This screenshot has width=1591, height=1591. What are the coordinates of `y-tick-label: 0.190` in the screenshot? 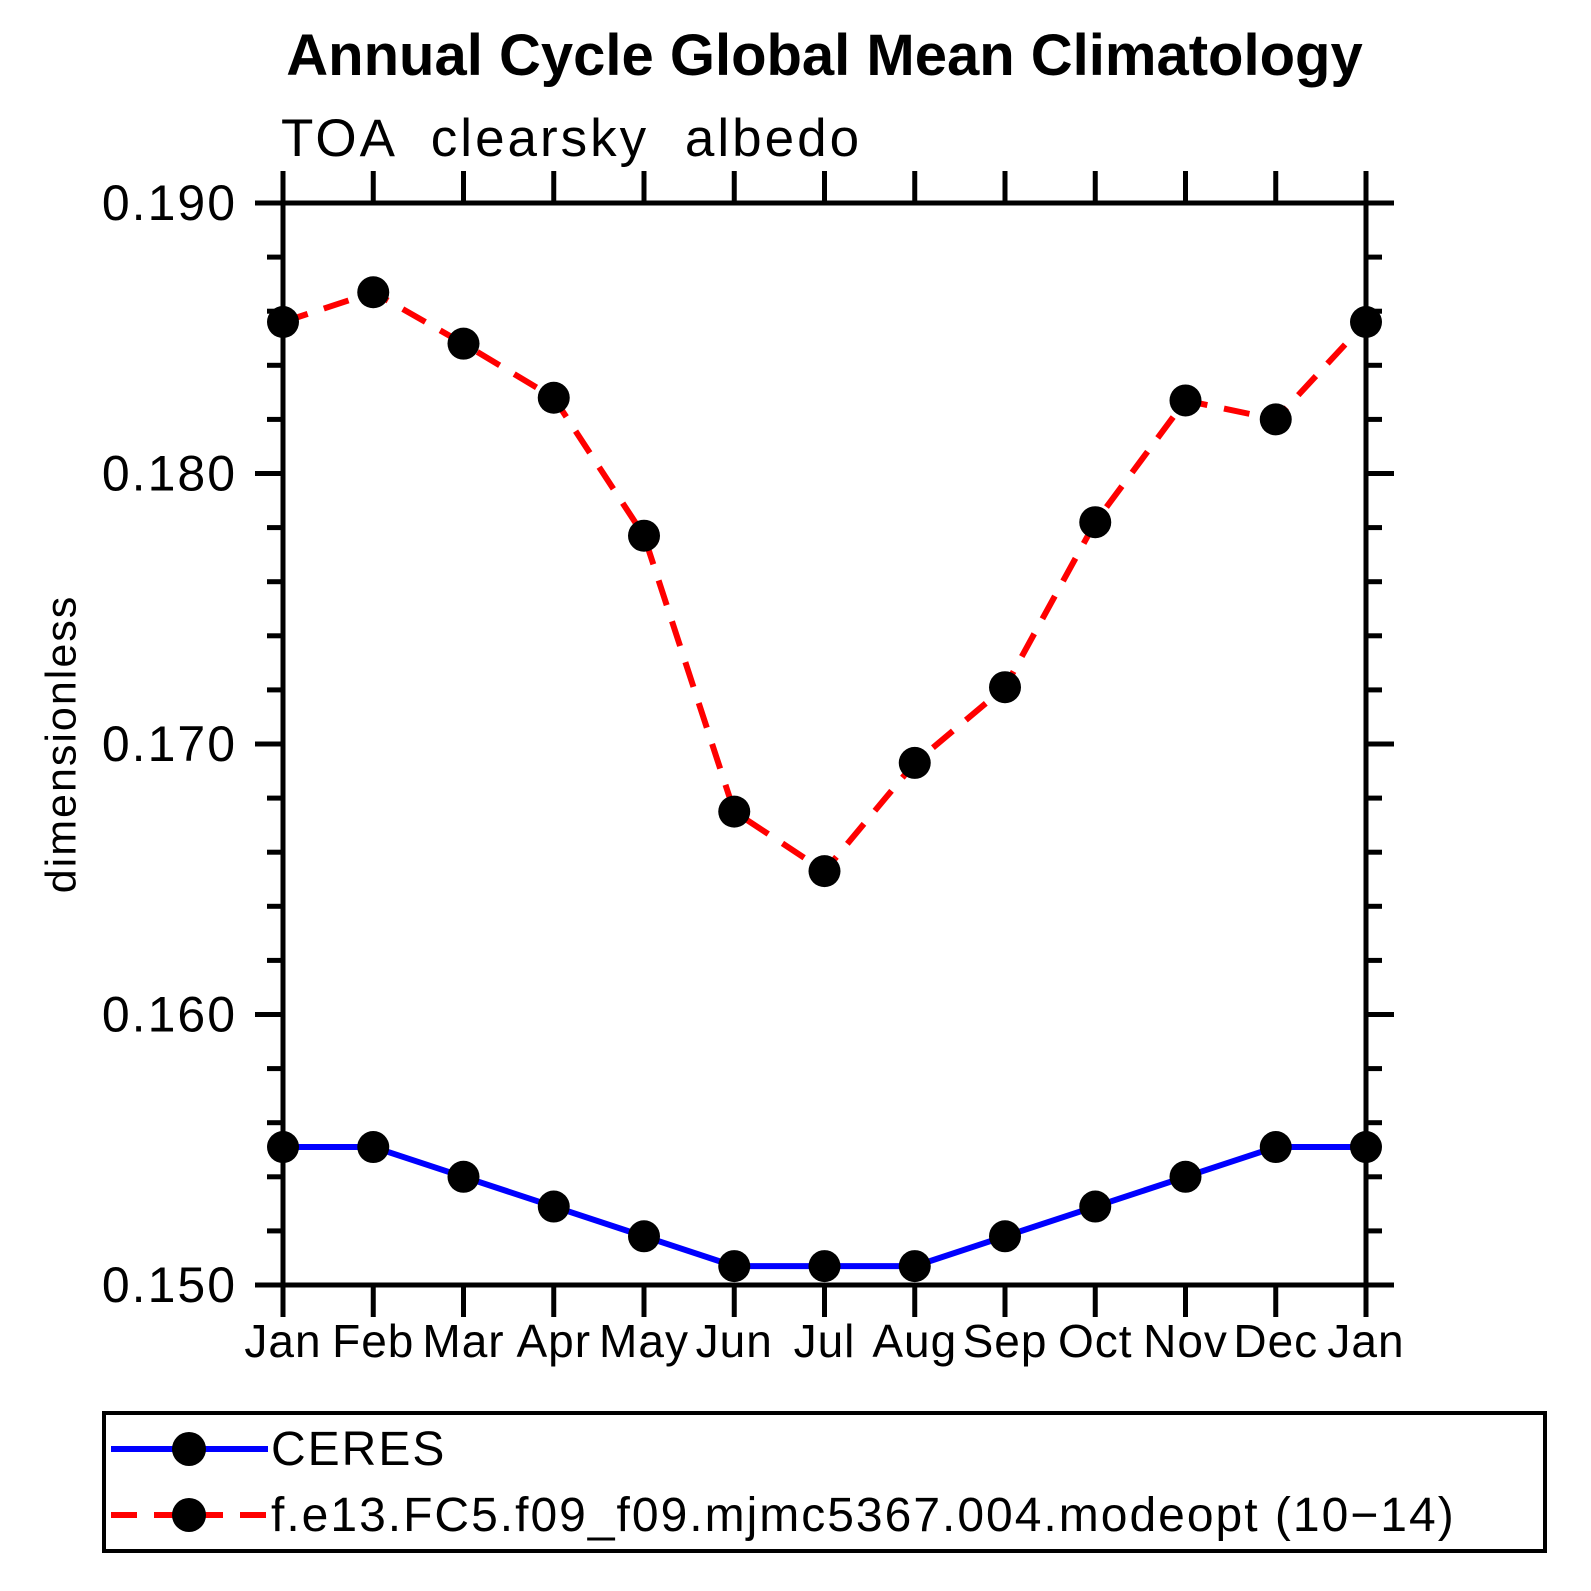 It's located at (169, 203).